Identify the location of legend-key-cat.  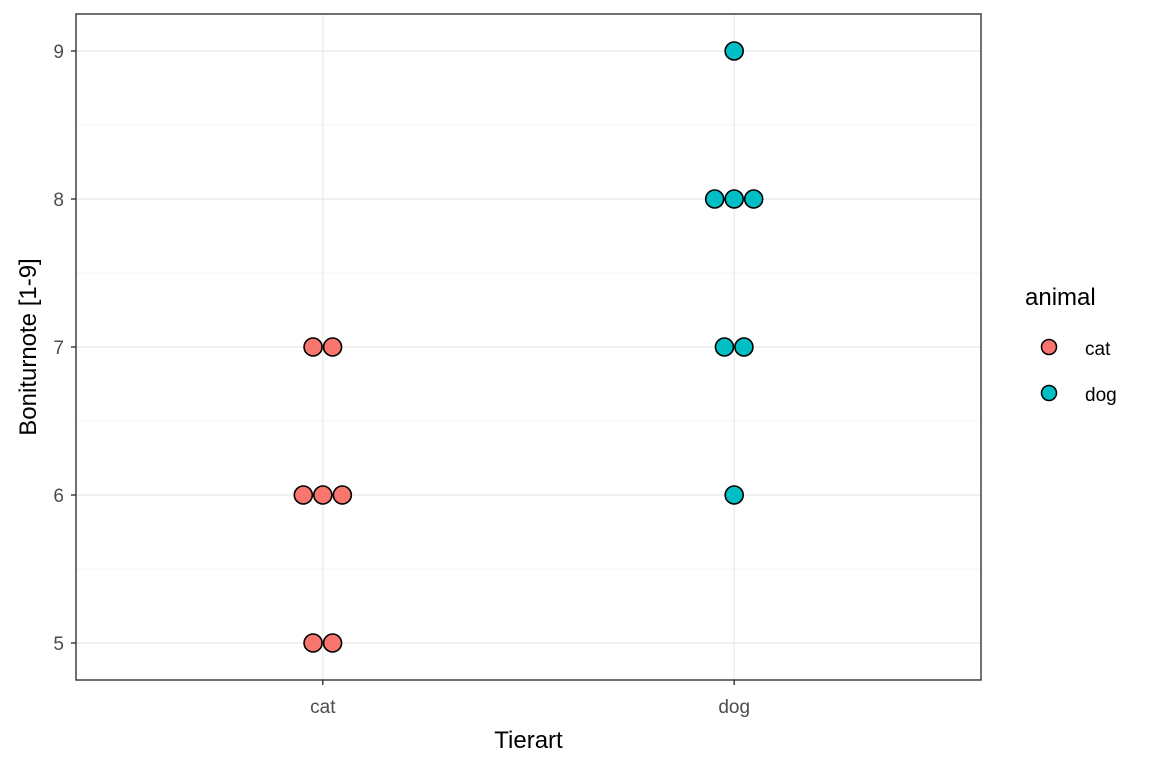
(1049, 347).